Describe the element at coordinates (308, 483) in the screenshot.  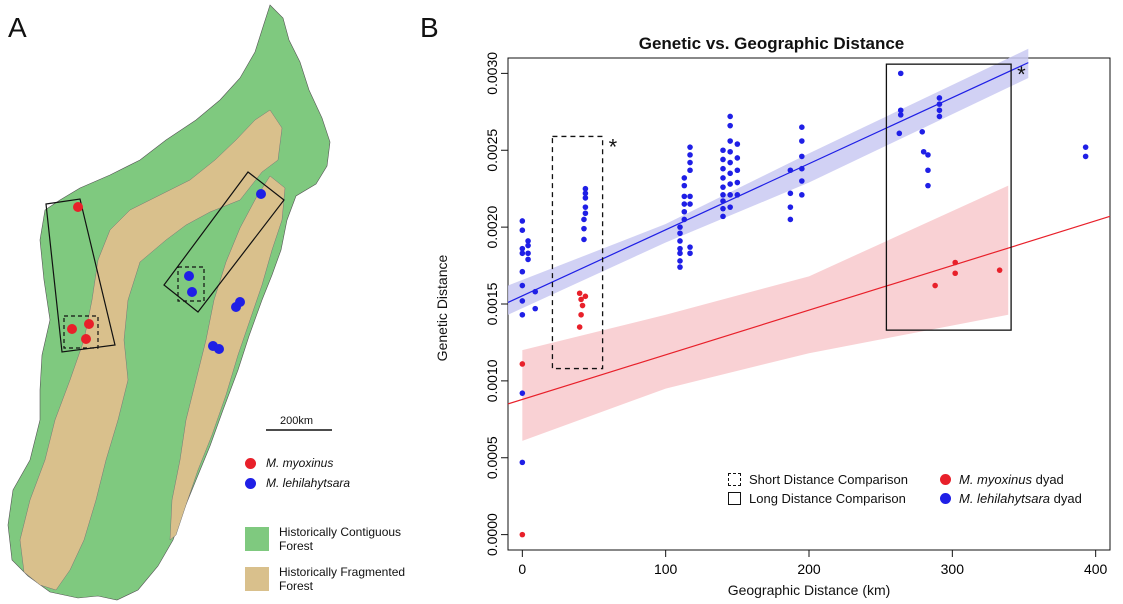
I see `legend-label-lehilahytsara: M. lehilahytsara` at that location.